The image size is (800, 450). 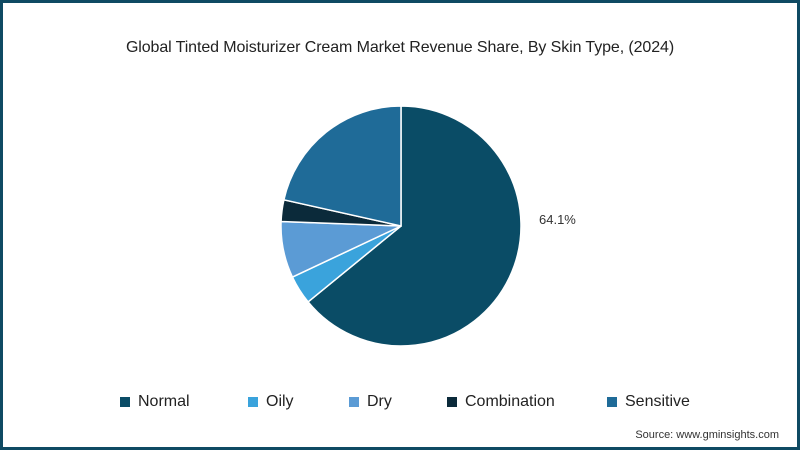 What do you see at coordinates (557, 219) in the screenshot?
I see `data-label-normal: 64.1%` at bounding box center [557, 219].